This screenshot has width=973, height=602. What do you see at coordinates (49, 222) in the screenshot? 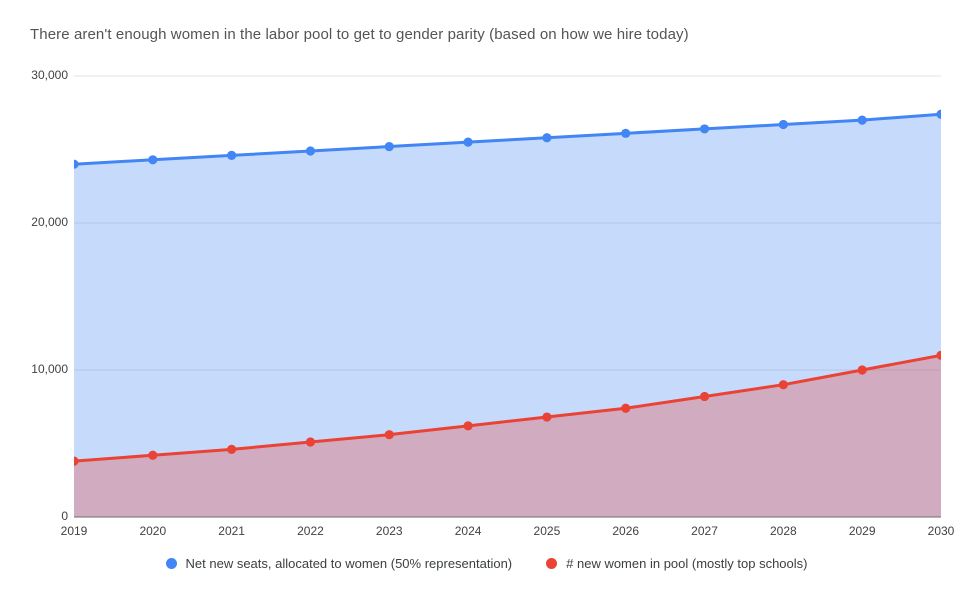
I see `y-tick-label: 20,000` at bounding box center [49, 222].